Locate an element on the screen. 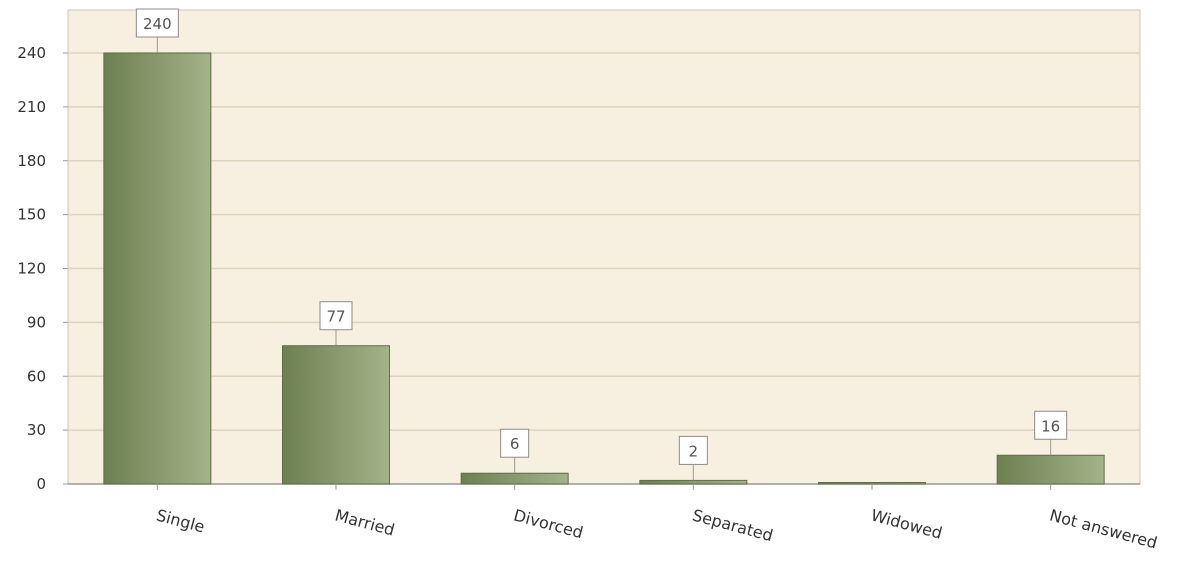 The width and height of the screenshot is (1184, 573). bar-widowed is located at coordinates (872, 483).